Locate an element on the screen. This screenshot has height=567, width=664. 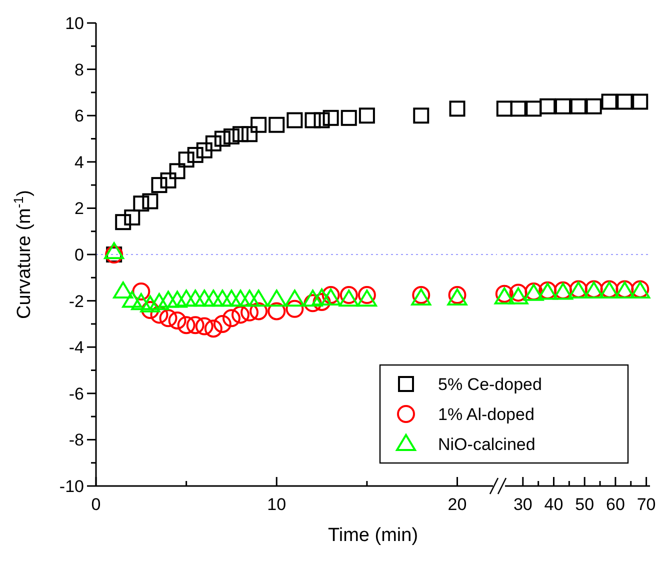
y-tick-label: 6 is located at coordinates (79, 116).